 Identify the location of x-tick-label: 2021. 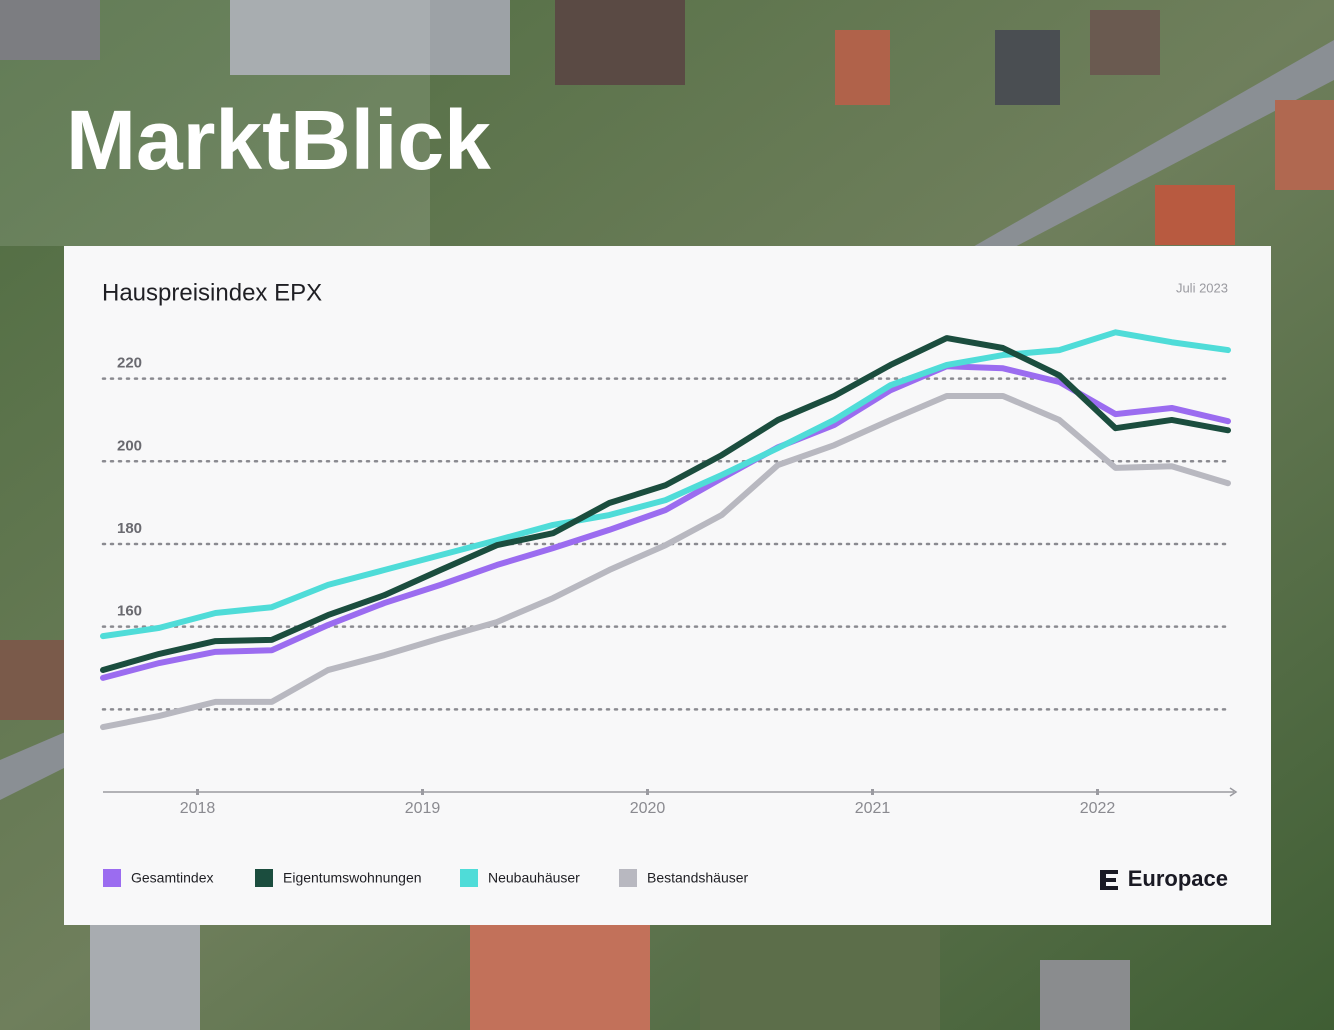
(873, 808).